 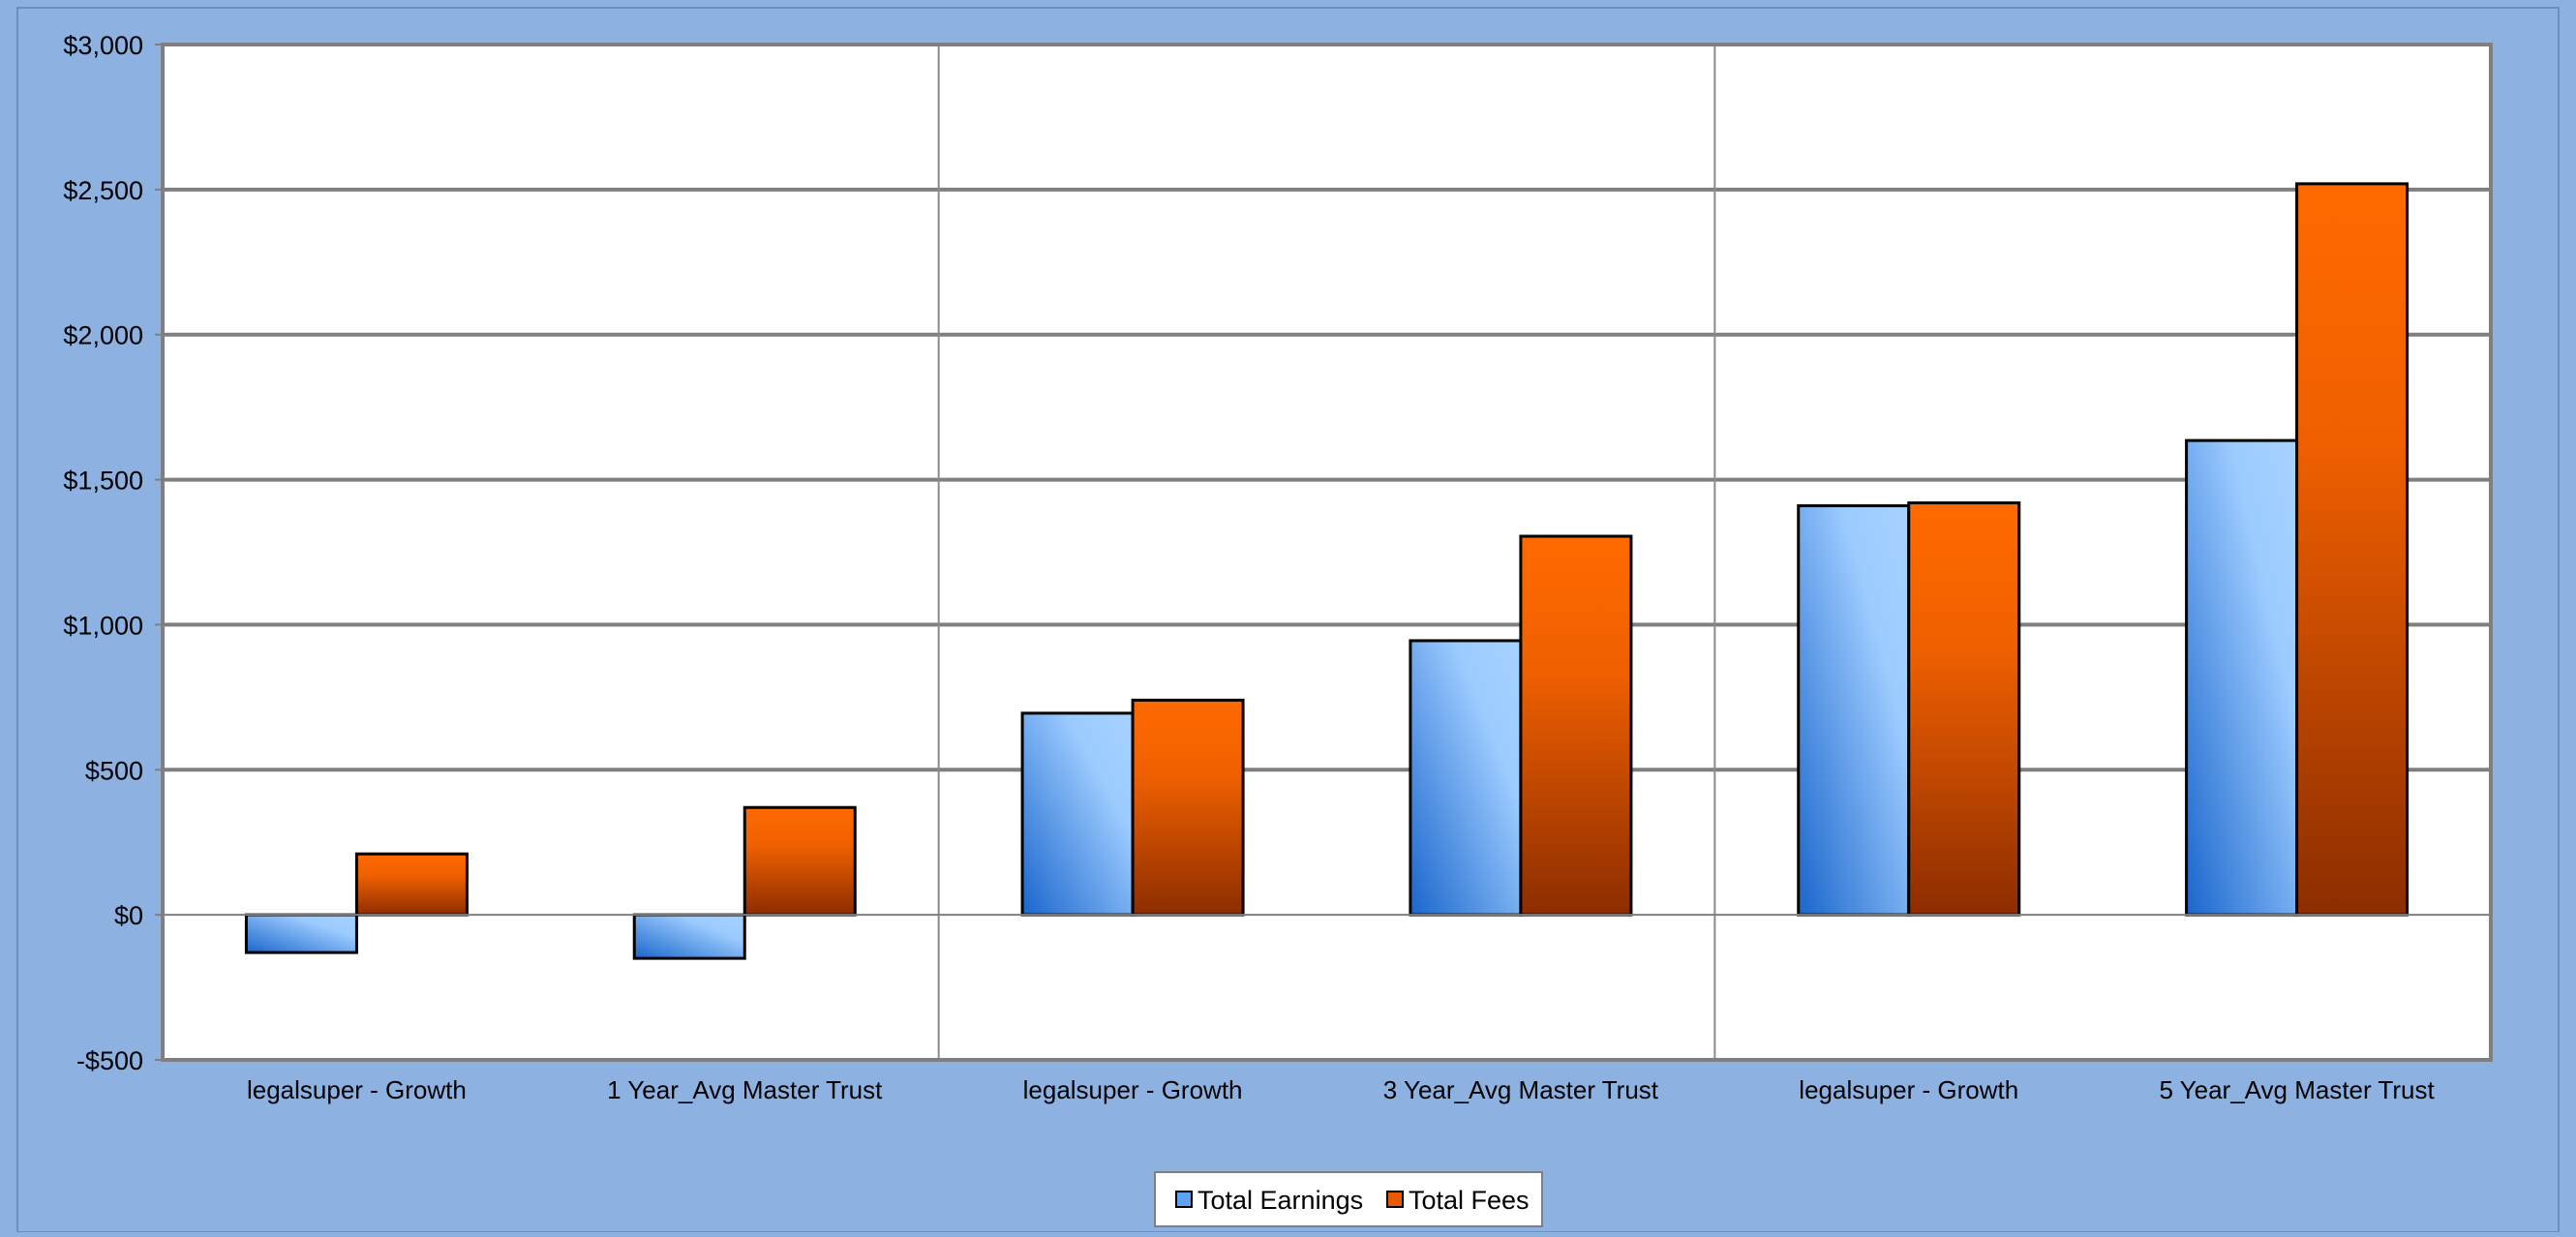 What do you see at coordinates (103, 45) in the screenshot?
I see `y-tick-label: $3,000` at bounding box center [103, 45].